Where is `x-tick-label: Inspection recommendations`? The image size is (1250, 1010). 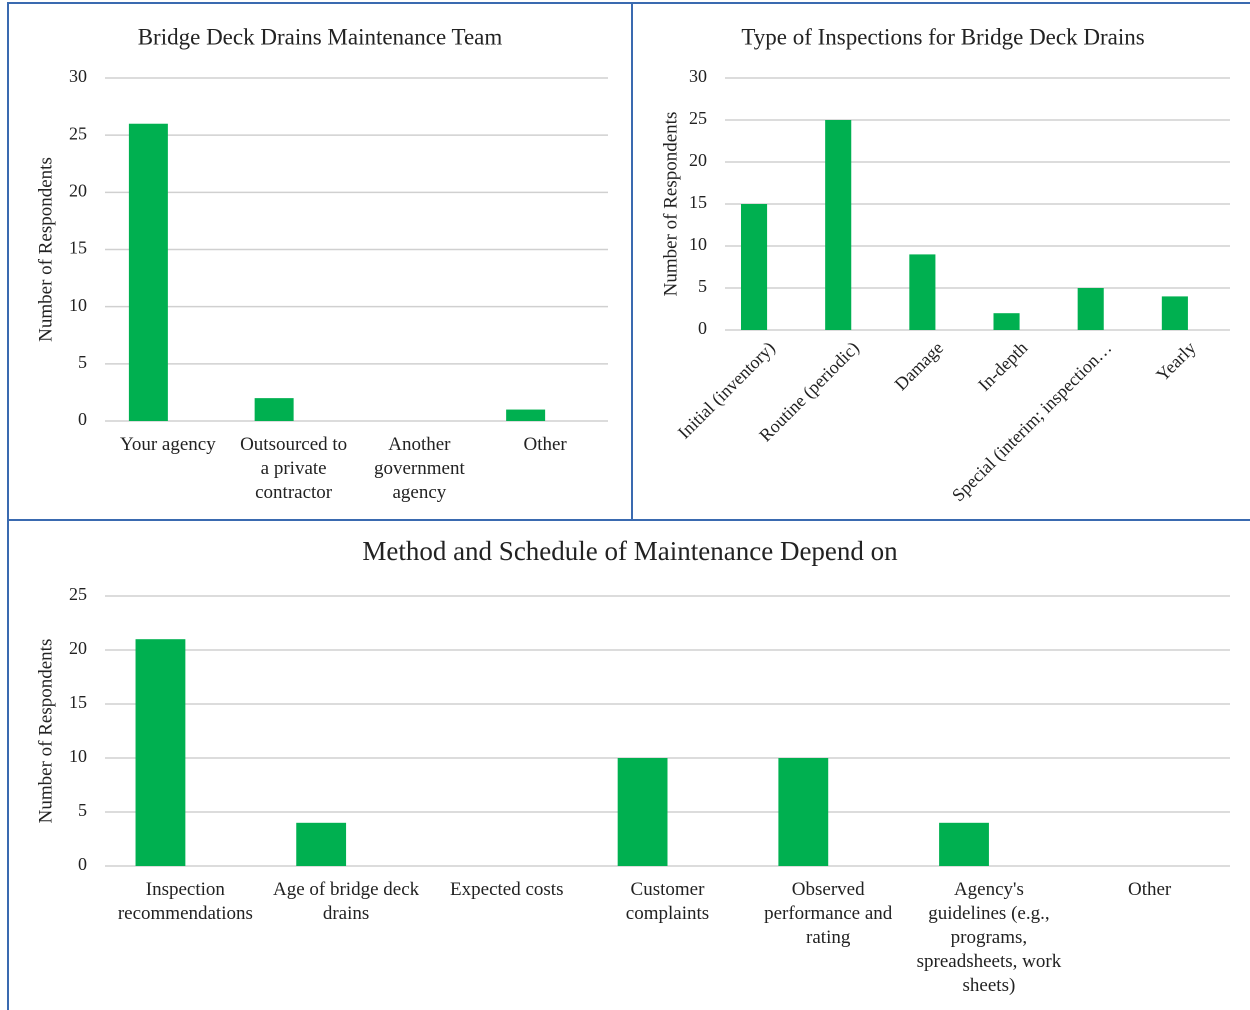 x-tick-label: Inspection recommendations is located at coordinates (185, 901).